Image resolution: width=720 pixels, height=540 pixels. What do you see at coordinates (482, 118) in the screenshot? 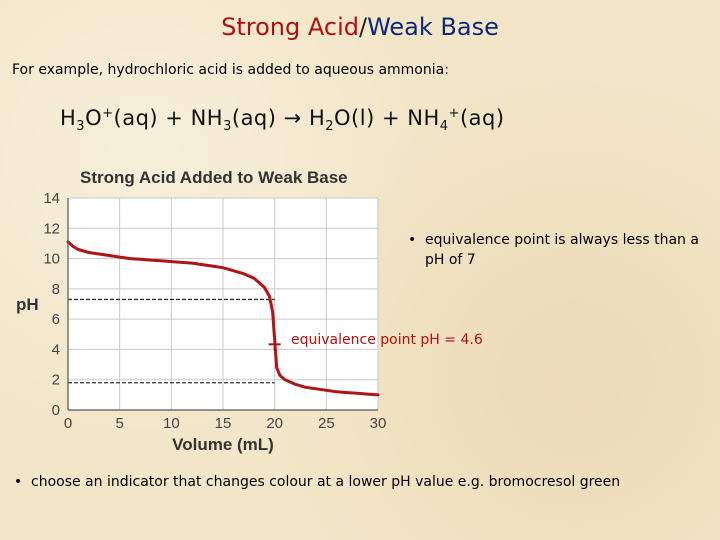
I see `product-2-state: (aq)` at bounding box center [482, 118].